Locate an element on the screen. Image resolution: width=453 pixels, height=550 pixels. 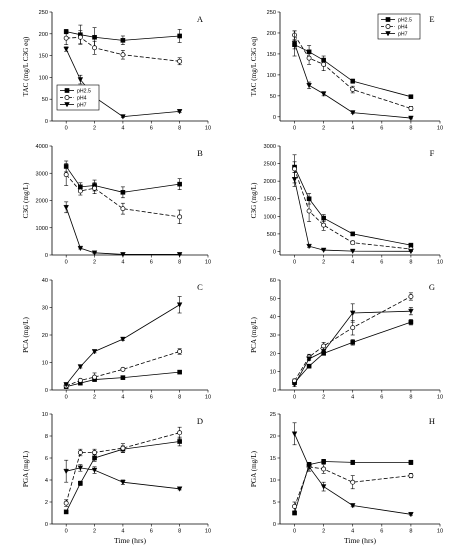
y-tick-label: 150 is located at coordinates (43, 57).